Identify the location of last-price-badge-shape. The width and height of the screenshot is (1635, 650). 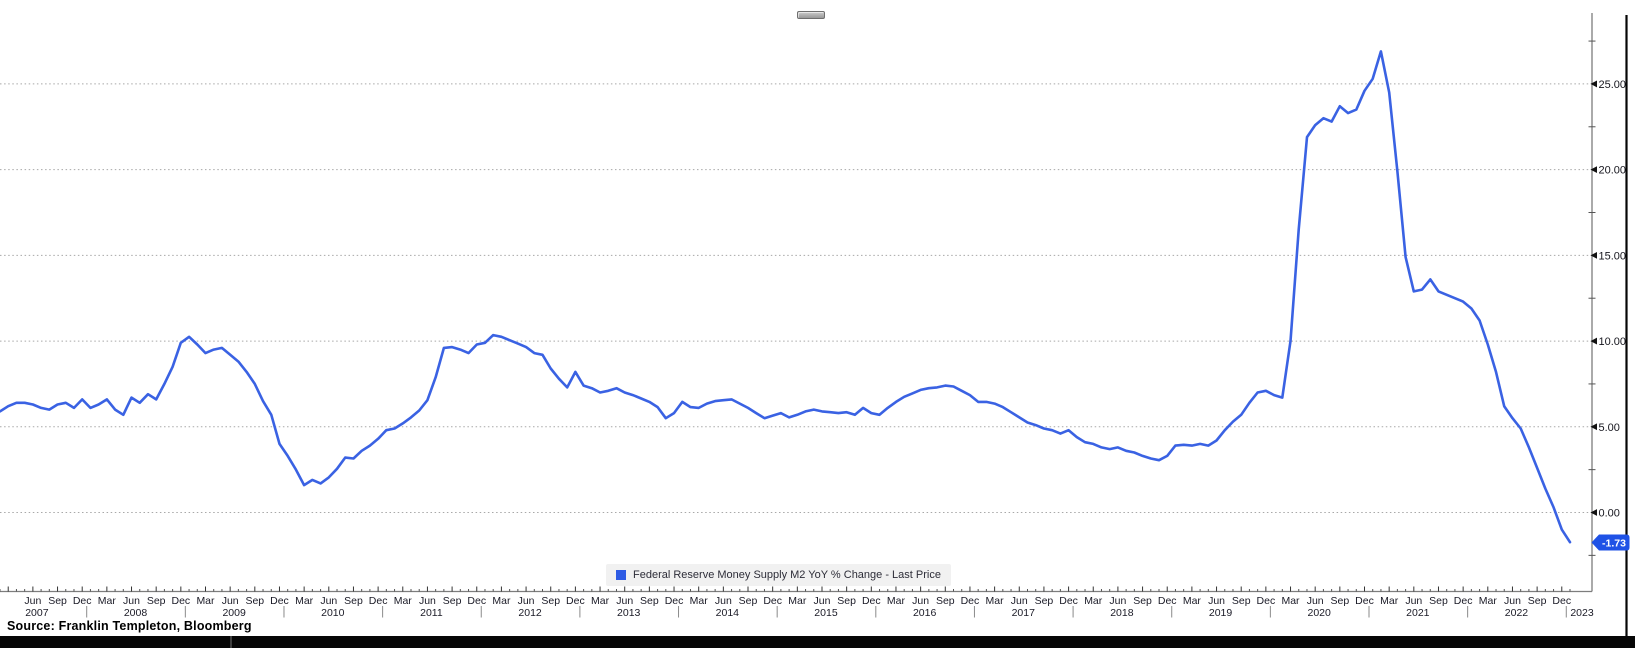
(1610, 542).